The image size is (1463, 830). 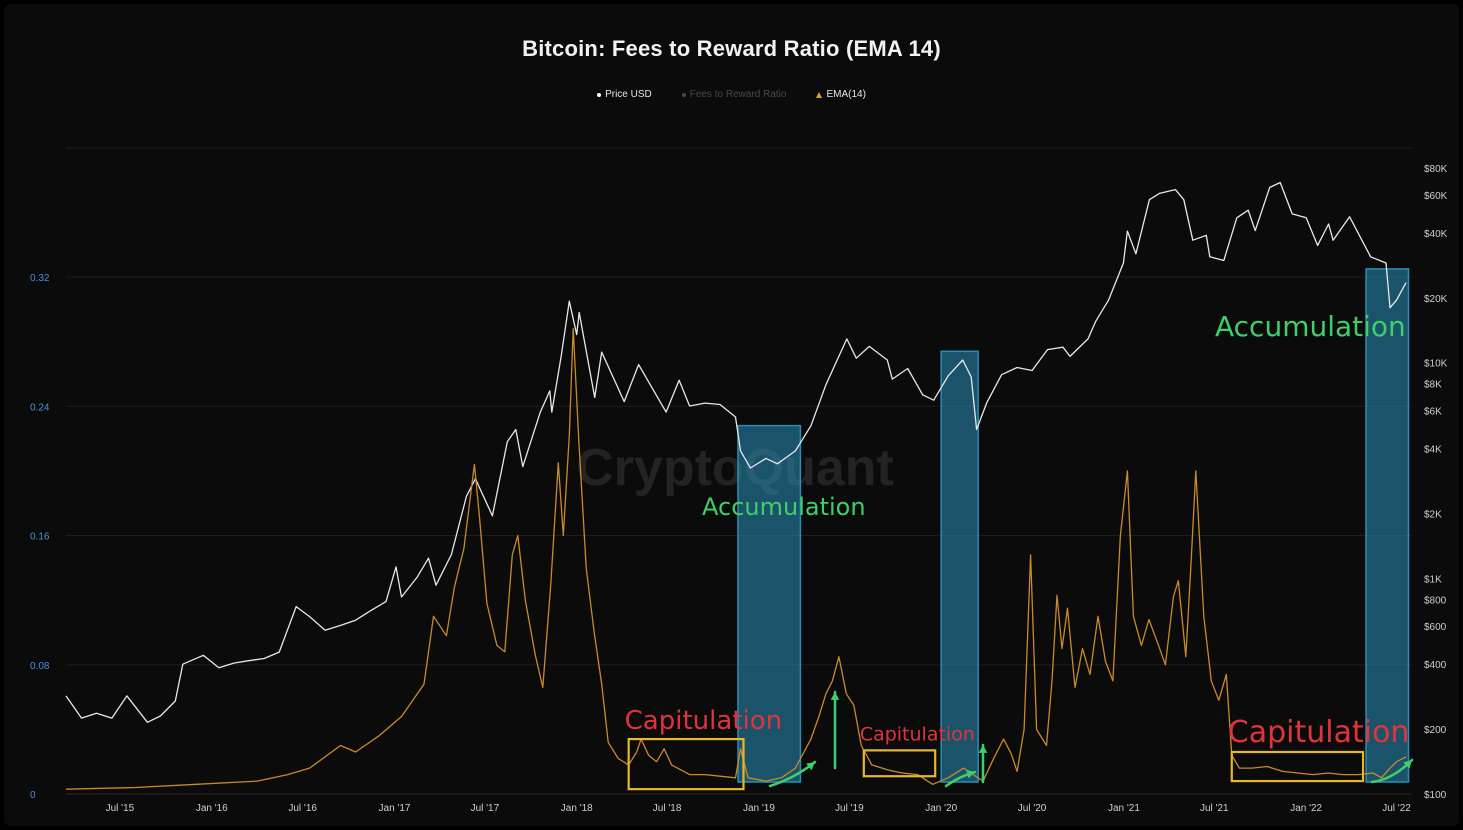 What do you see at coordinates (120, 808) in the screenshot?
I see `x-tick-label: Jul '15` at bounding box center [120, 808].